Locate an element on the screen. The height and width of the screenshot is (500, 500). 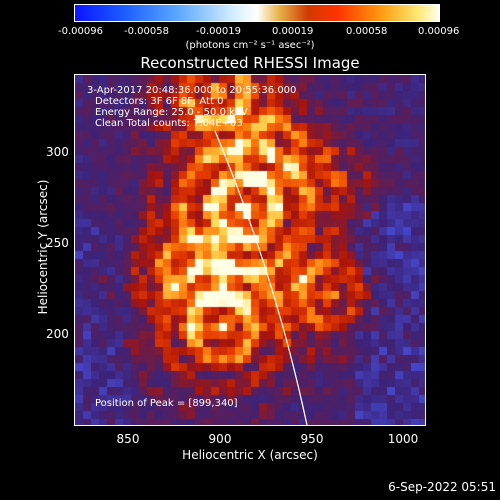
plot-title: Reconstructed RHESSI Image is located at coordinates (250, 63).